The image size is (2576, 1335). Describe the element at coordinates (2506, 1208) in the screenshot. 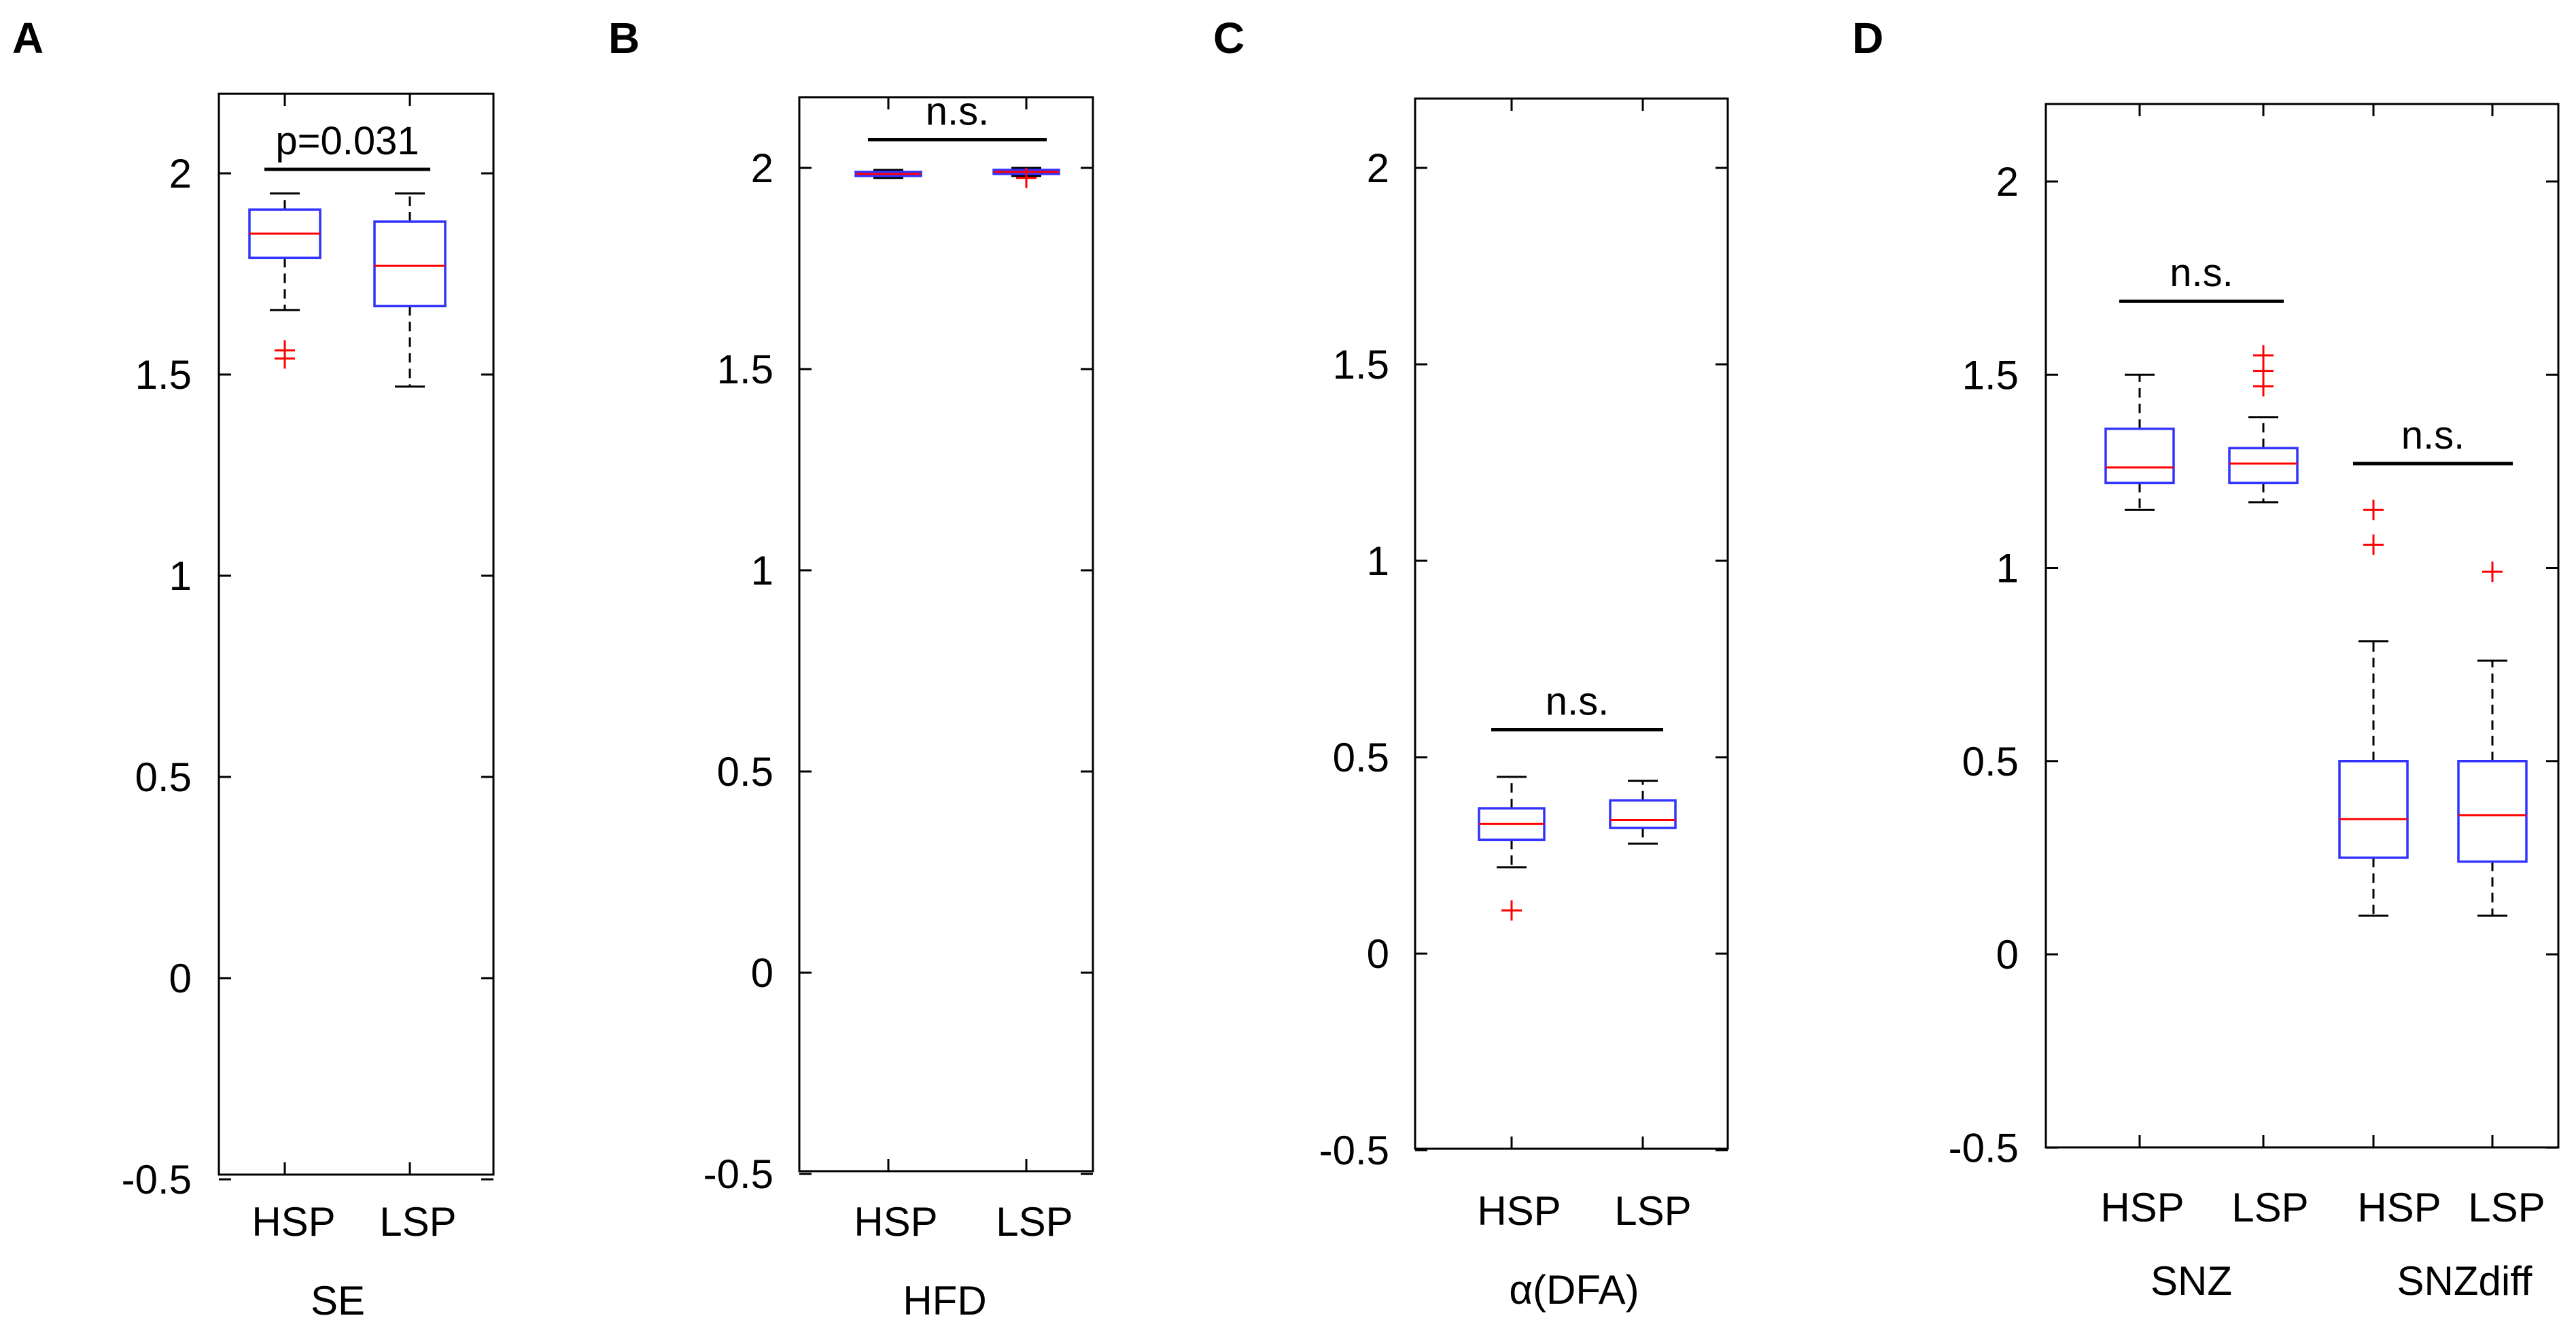

I see `box-label-snzdiff-lsp: LSP` at that location.